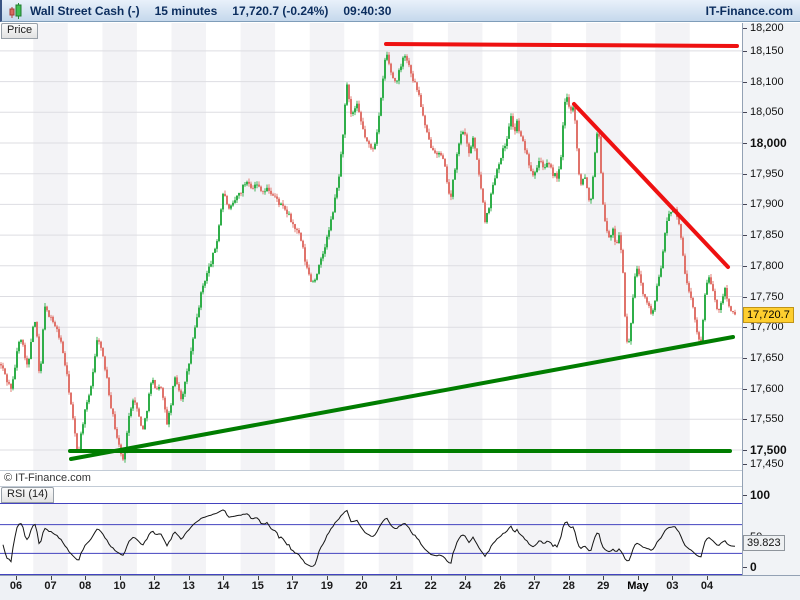  Describe the element at coordinates (327, 586) in the screenshot. I see `x-axis-label: 19` at that location.